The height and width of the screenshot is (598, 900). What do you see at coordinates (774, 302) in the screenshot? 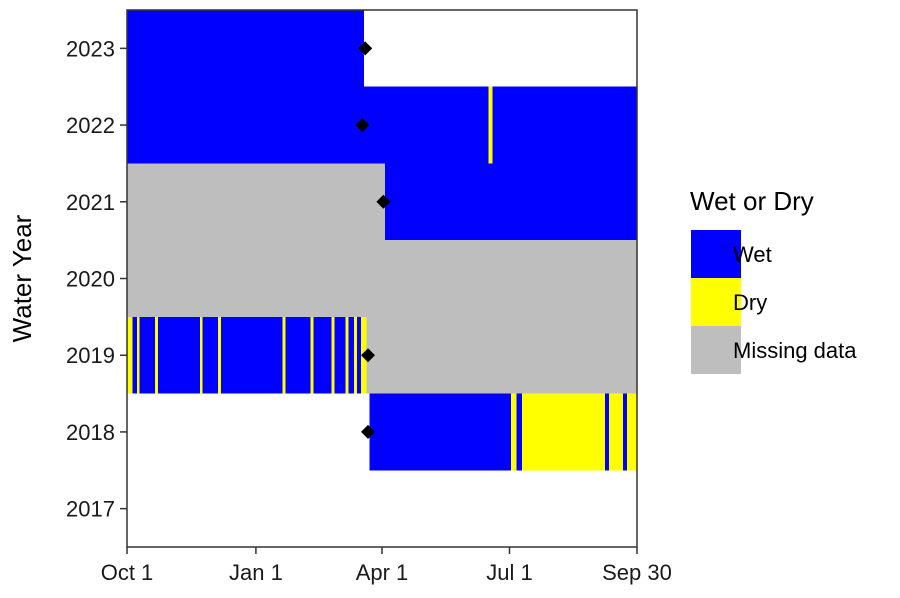
I see `legend-entries: Wet Dry Missing data` at bounding box center [774, 302].